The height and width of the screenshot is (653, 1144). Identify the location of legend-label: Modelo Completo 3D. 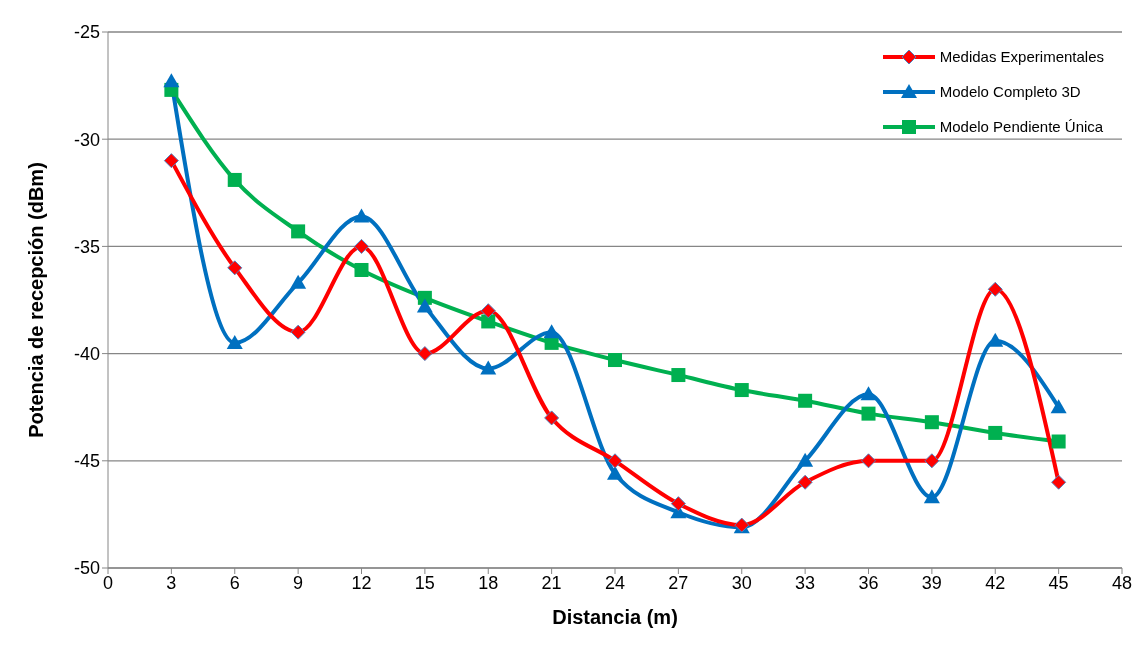
(1010, 91).